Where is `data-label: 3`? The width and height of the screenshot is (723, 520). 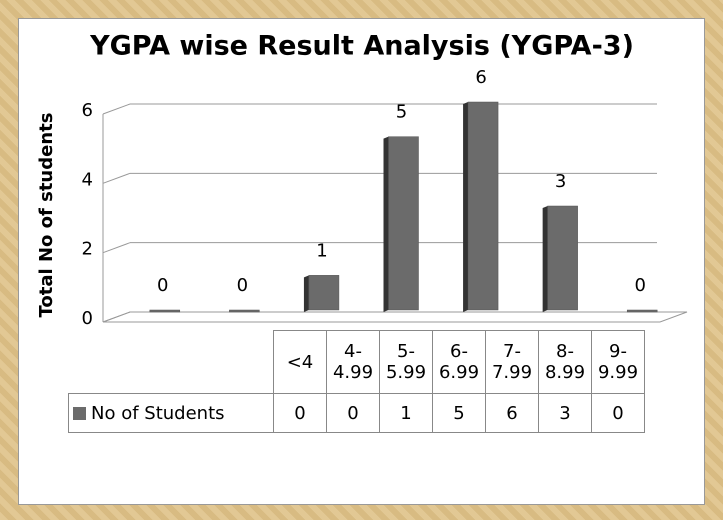
data-label: 3 is located at coordinates (560, 181).